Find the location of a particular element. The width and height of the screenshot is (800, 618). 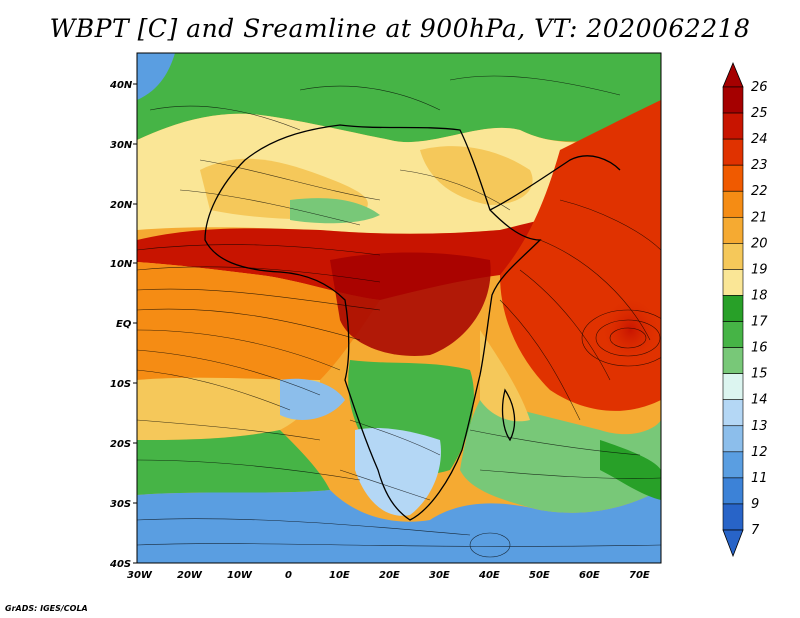

lon-label: 20E is located at coordinates (389, 575).